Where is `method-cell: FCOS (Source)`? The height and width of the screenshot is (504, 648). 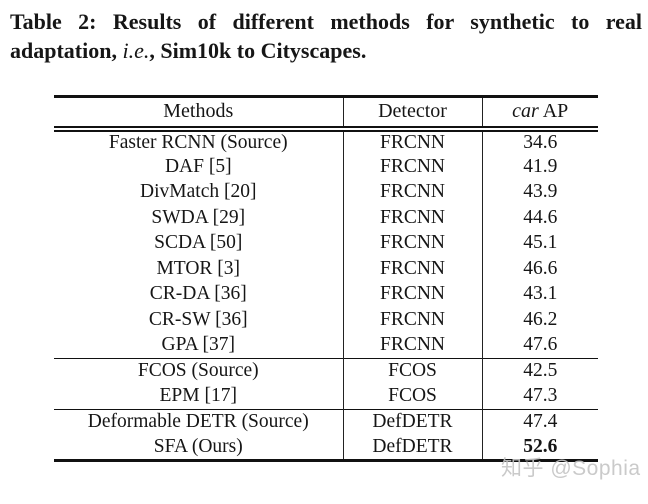 method-cell: FCOS (Source) is located at coordinates (198, 370).